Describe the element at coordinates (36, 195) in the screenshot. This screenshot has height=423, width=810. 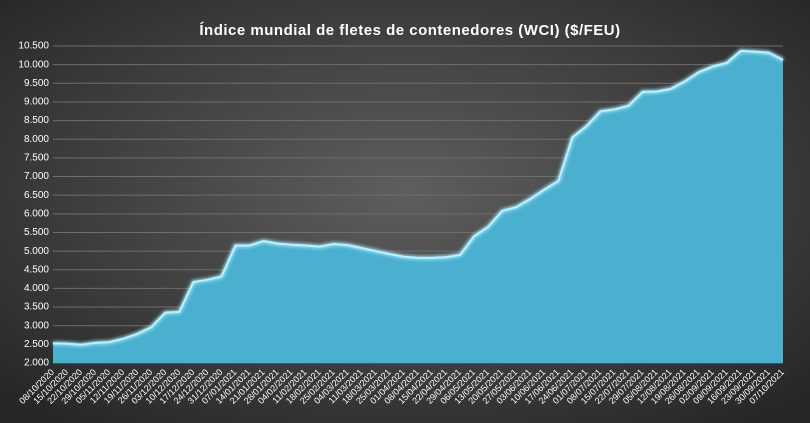
I see `y-tick-label: 6.500` at that location.